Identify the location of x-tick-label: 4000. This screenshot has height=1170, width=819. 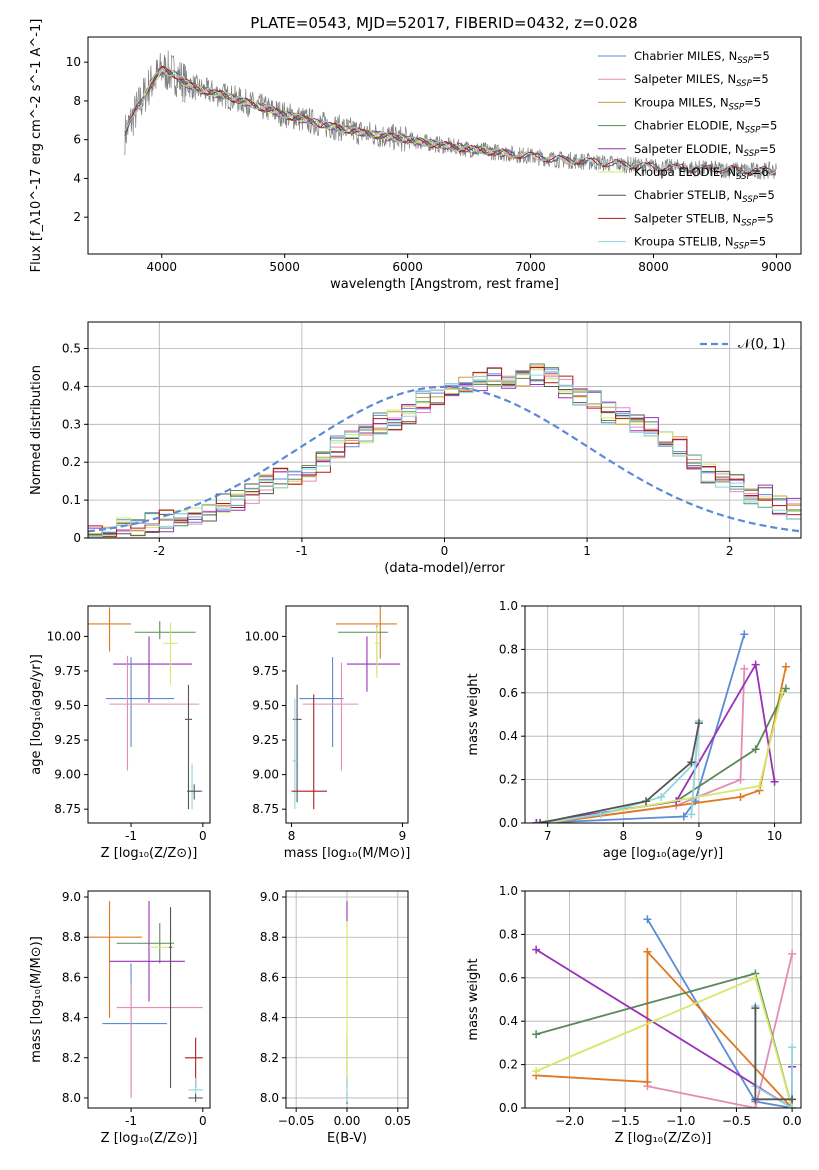
(161, 267).